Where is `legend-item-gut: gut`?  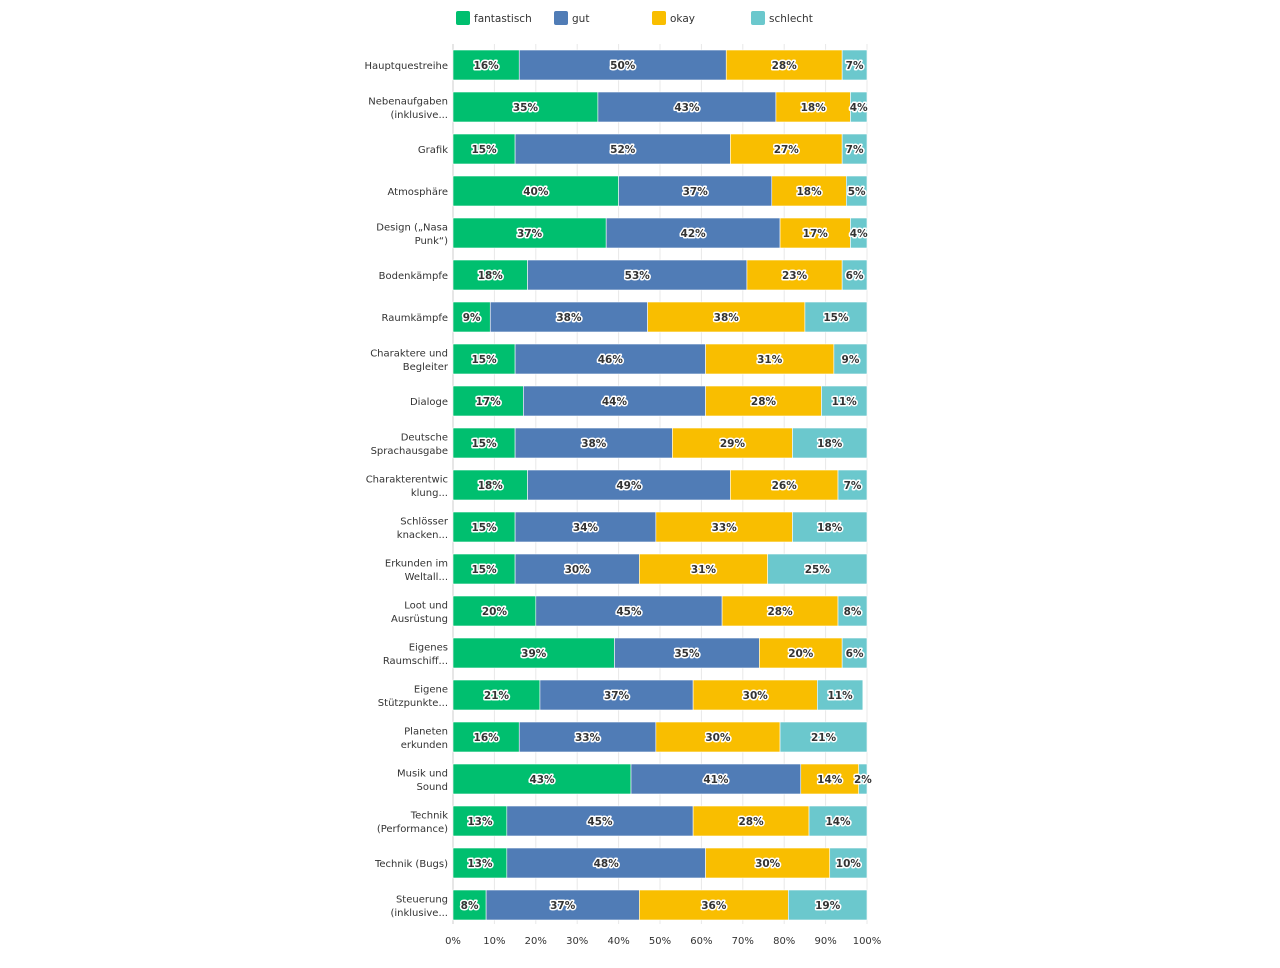
legend-item-gut: gut is located at coordinates (571, 18).